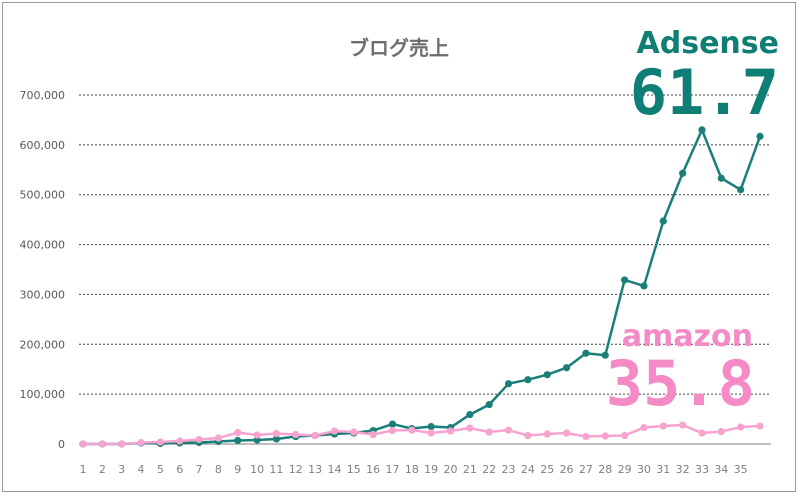 The width and height of the screenshot is (800, 496). What do you see at coordinates (296, 469) in the screenshot?
I see `x-tick-label: 12` at bounding box center [296, 469].